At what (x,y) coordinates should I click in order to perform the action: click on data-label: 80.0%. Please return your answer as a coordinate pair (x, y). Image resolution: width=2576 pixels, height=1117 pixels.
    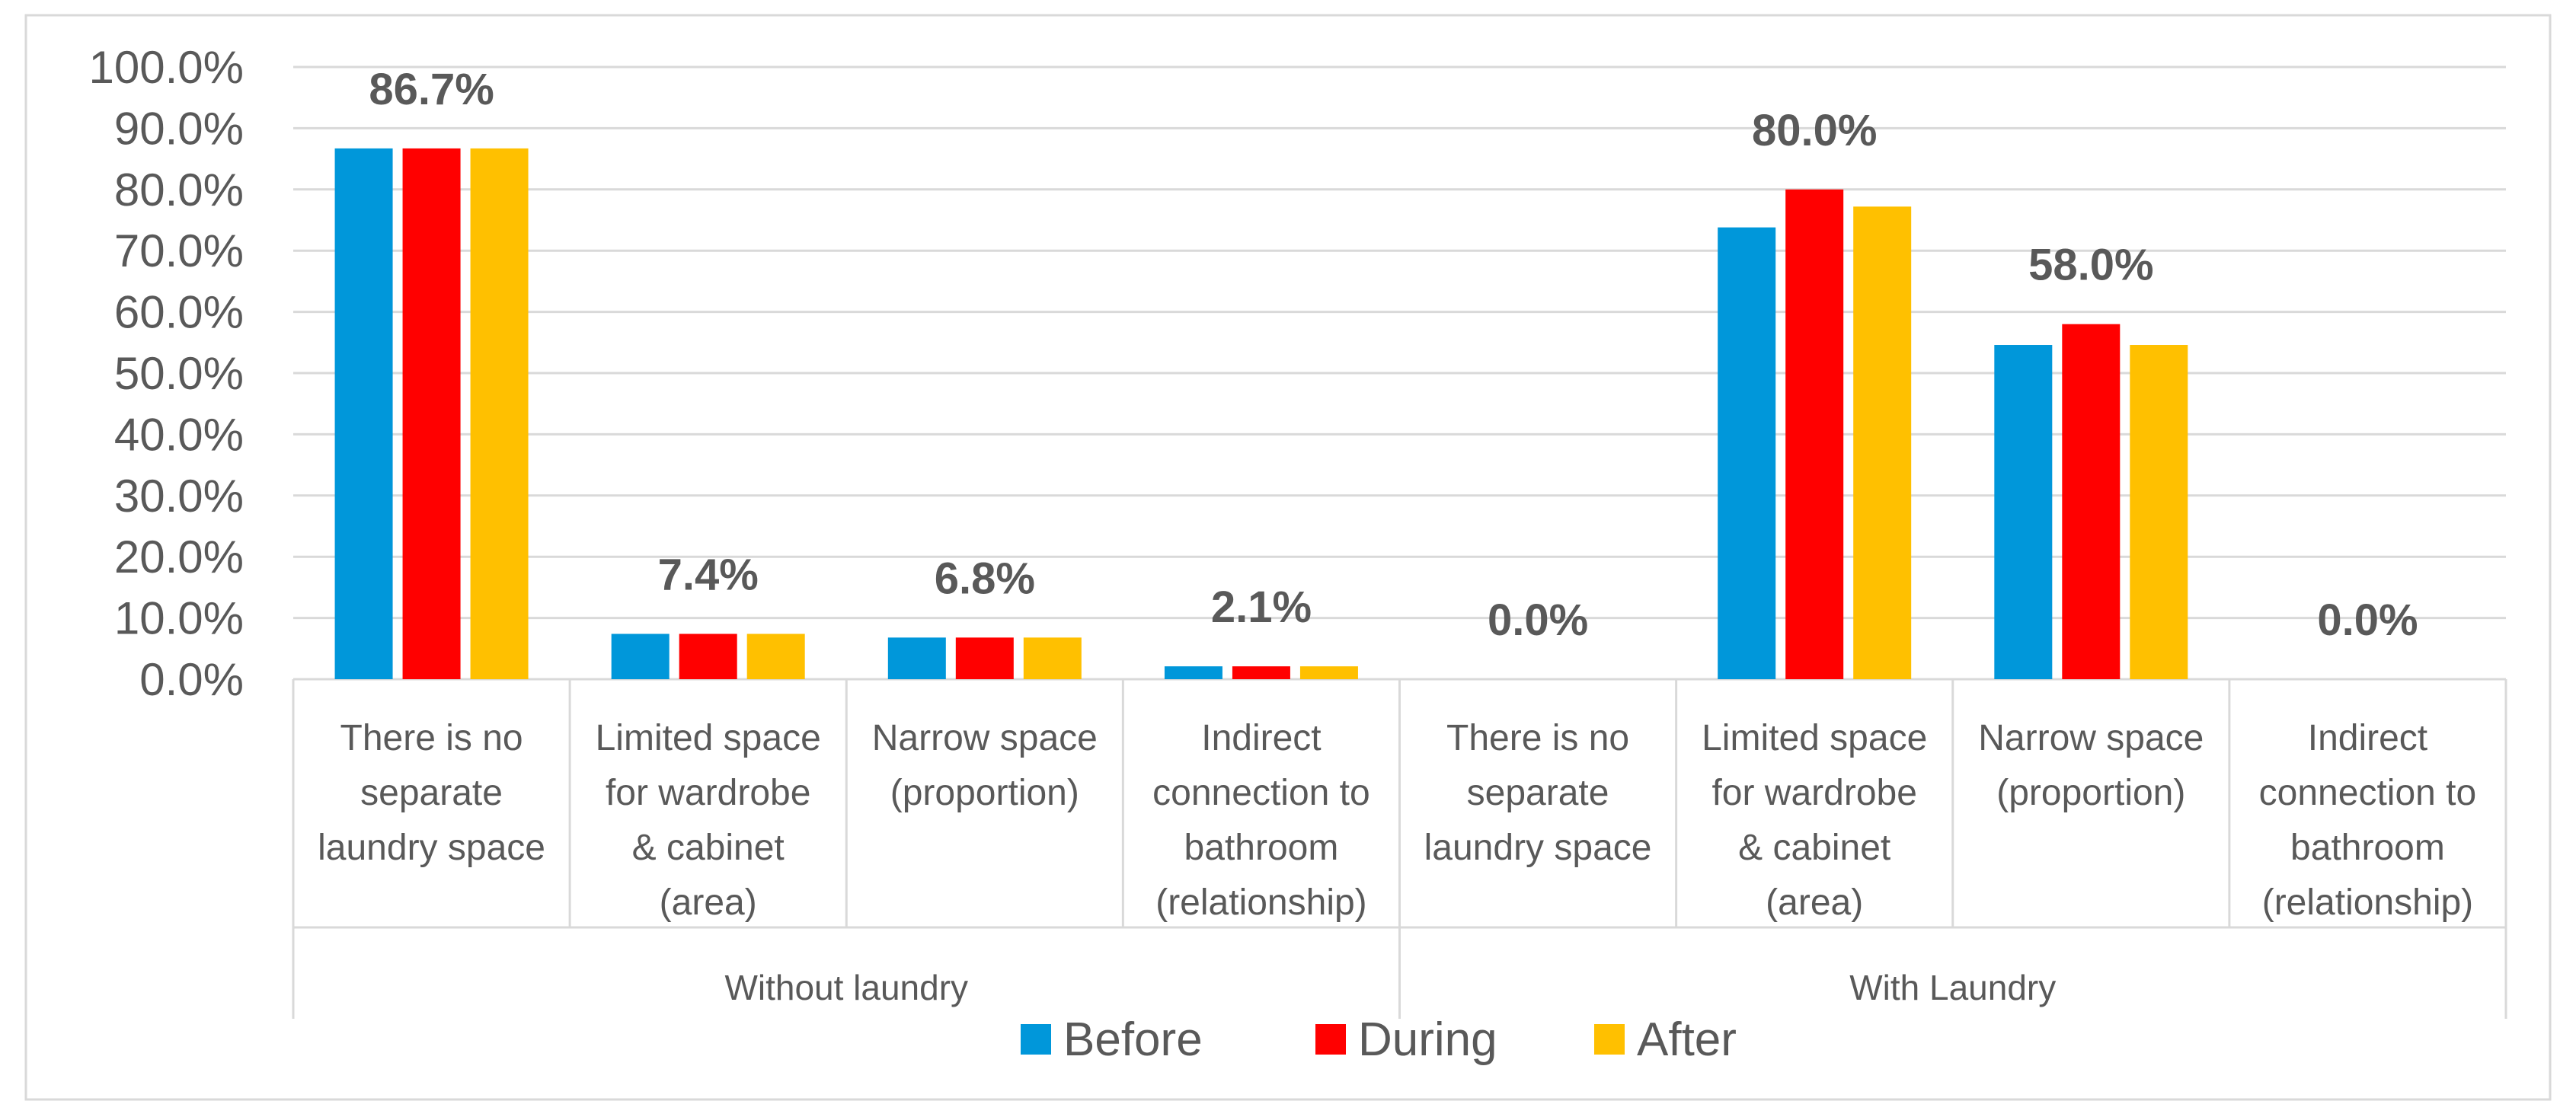
    Looking at the image, I should click on (1815, 130).